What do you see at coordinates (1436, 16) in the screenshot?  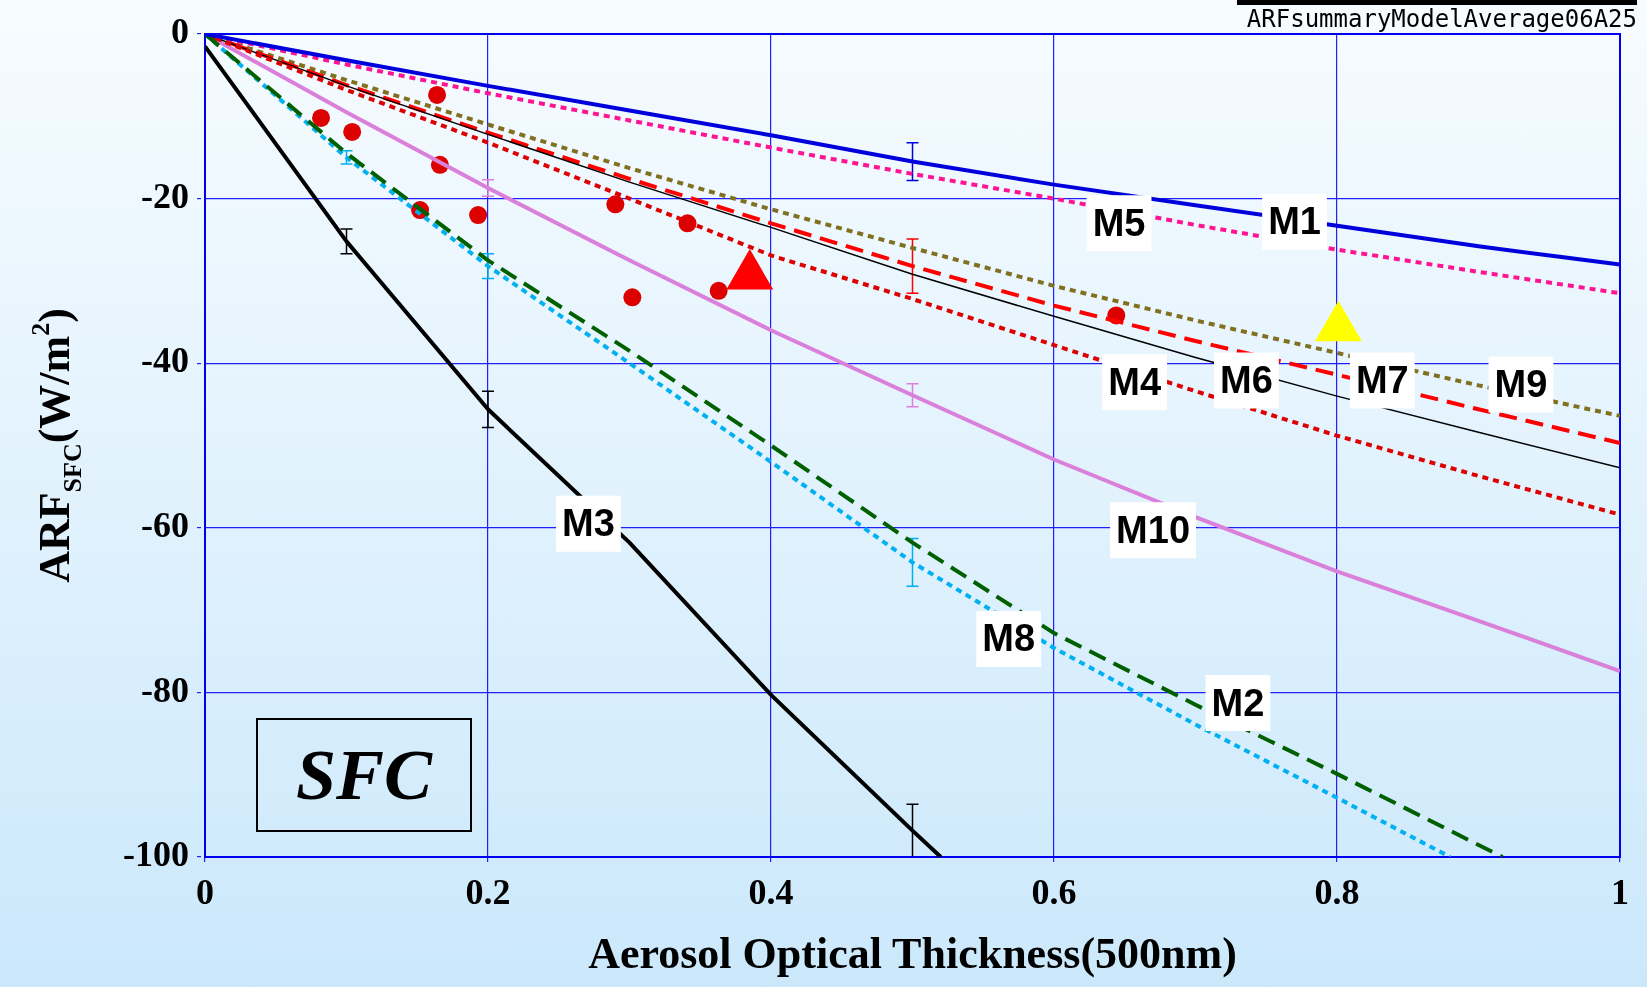 I see `text: ARFsummaryModelAverage06A25` at bounding box center [1436, 16].